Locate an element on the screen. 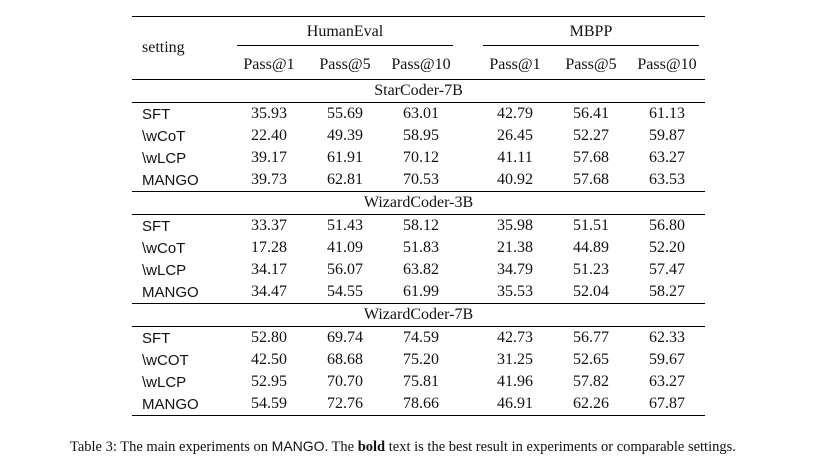 The height and width of the screenshot is (470, 827). group-label: HumanEval is located at coordinates (345, 31).